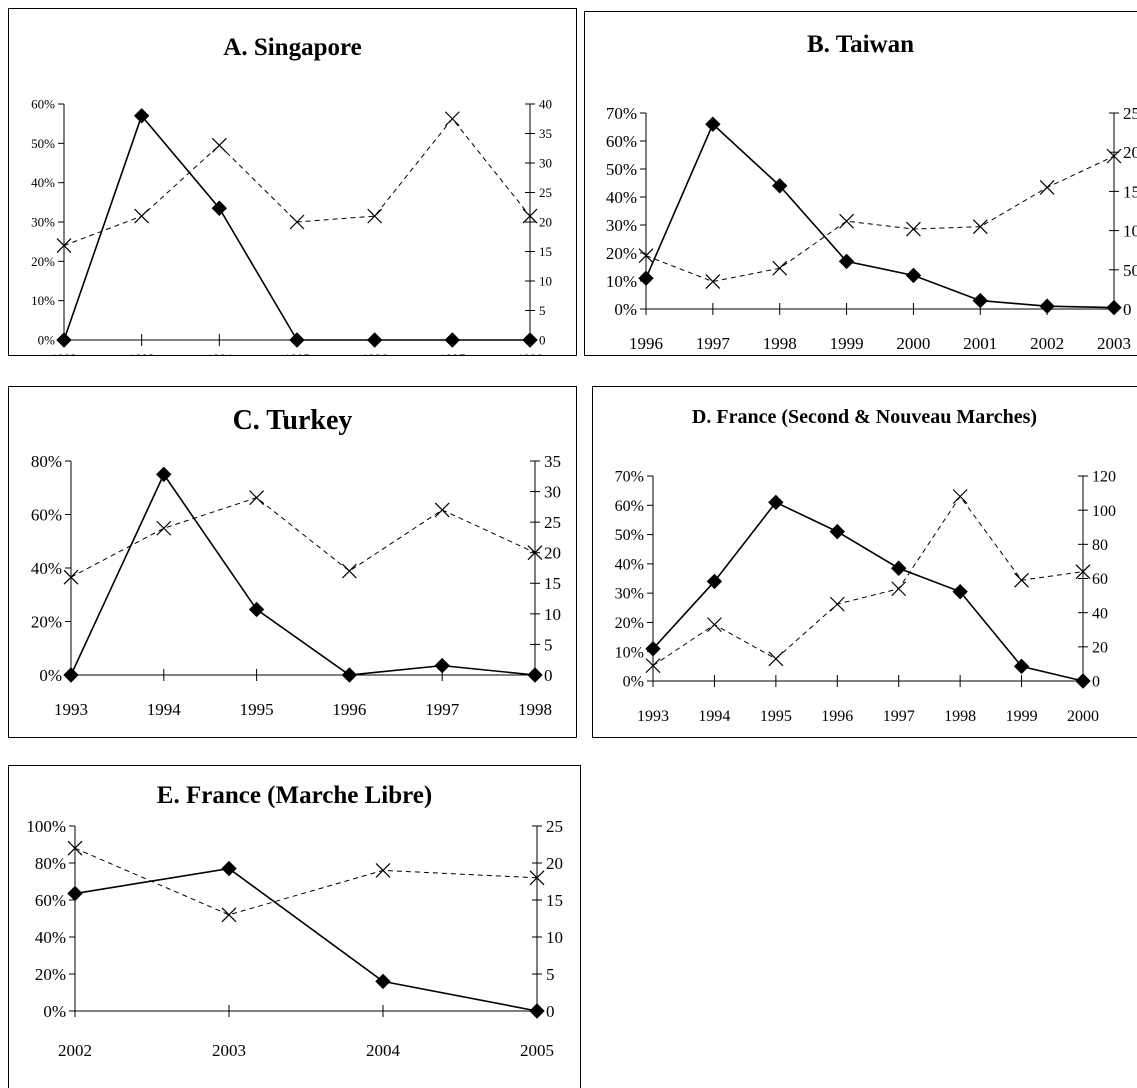 This screenshot has height=1088, width=1137. What do you see at coordinates (383, 1050) in the screenshot?
I see `x-tick-label: 2004` at bounding box center [383, 1050].